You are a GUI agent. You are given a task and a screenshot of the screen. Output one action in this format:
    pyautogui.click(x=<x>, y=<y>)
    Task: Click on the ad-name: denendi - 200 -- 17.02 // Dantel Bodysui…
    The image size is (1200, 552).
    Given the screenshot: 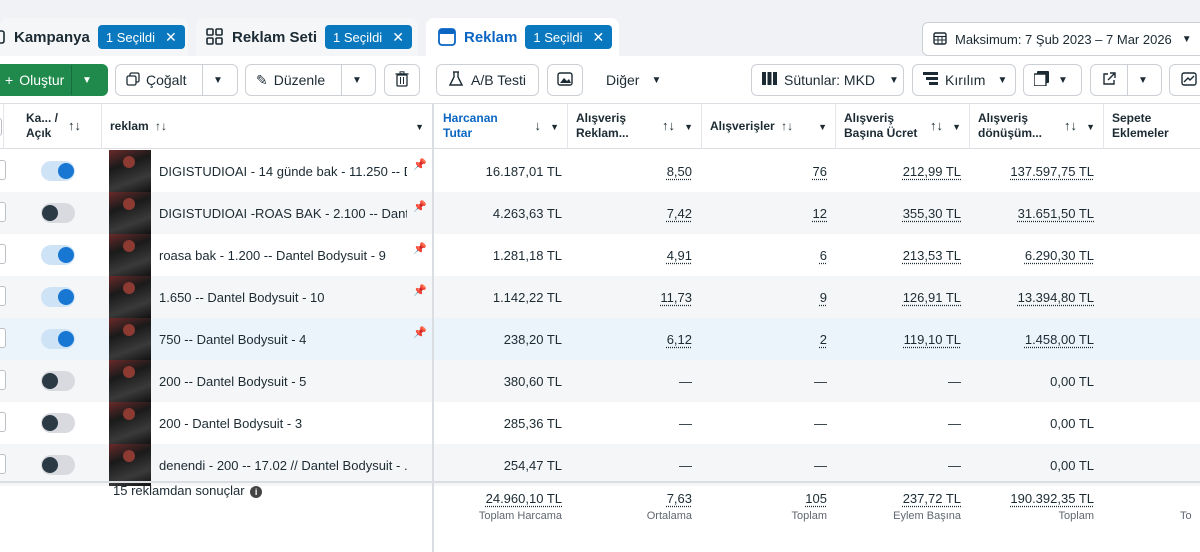 What is the action you would take?
    pyautogui.click(x=283, y=465)
    